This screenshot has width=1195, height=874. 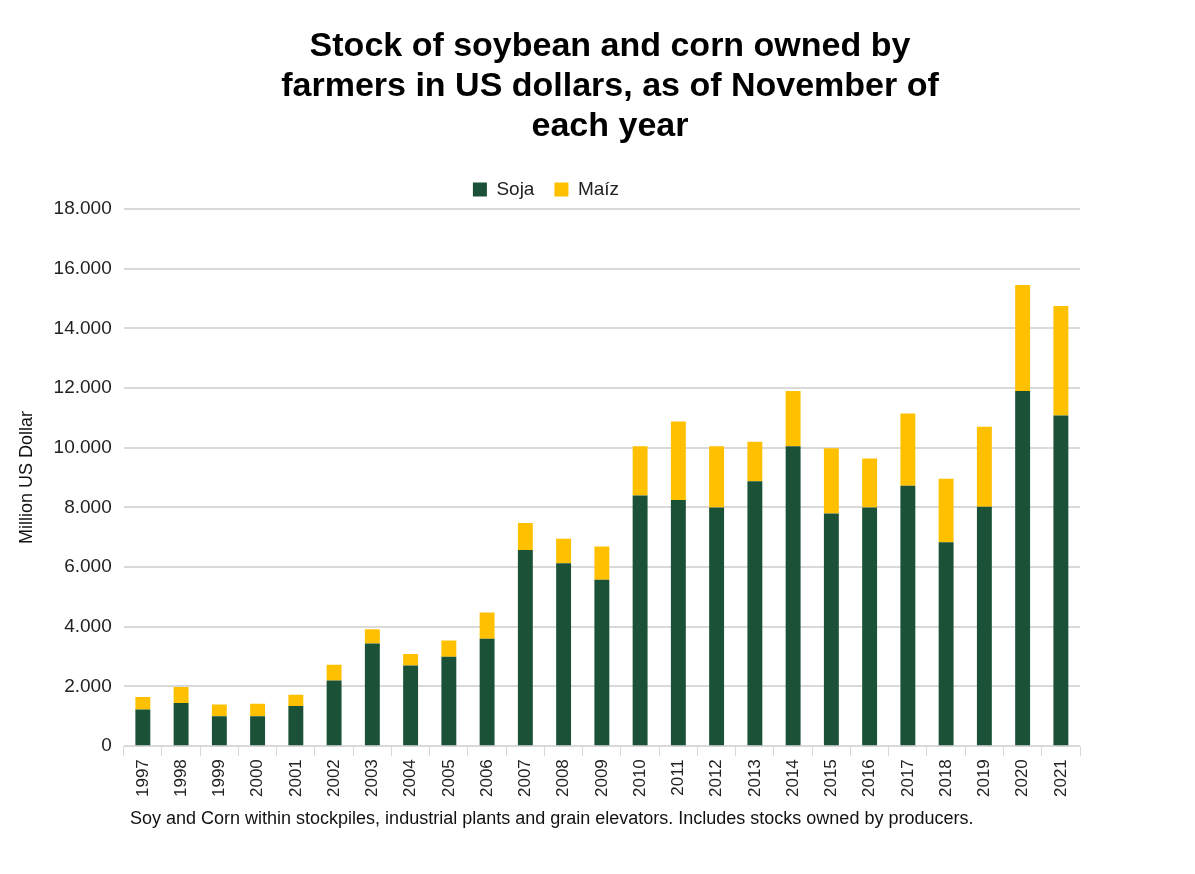 I want to click on x-tick-label: 2021, so click(x=1060, y=778).